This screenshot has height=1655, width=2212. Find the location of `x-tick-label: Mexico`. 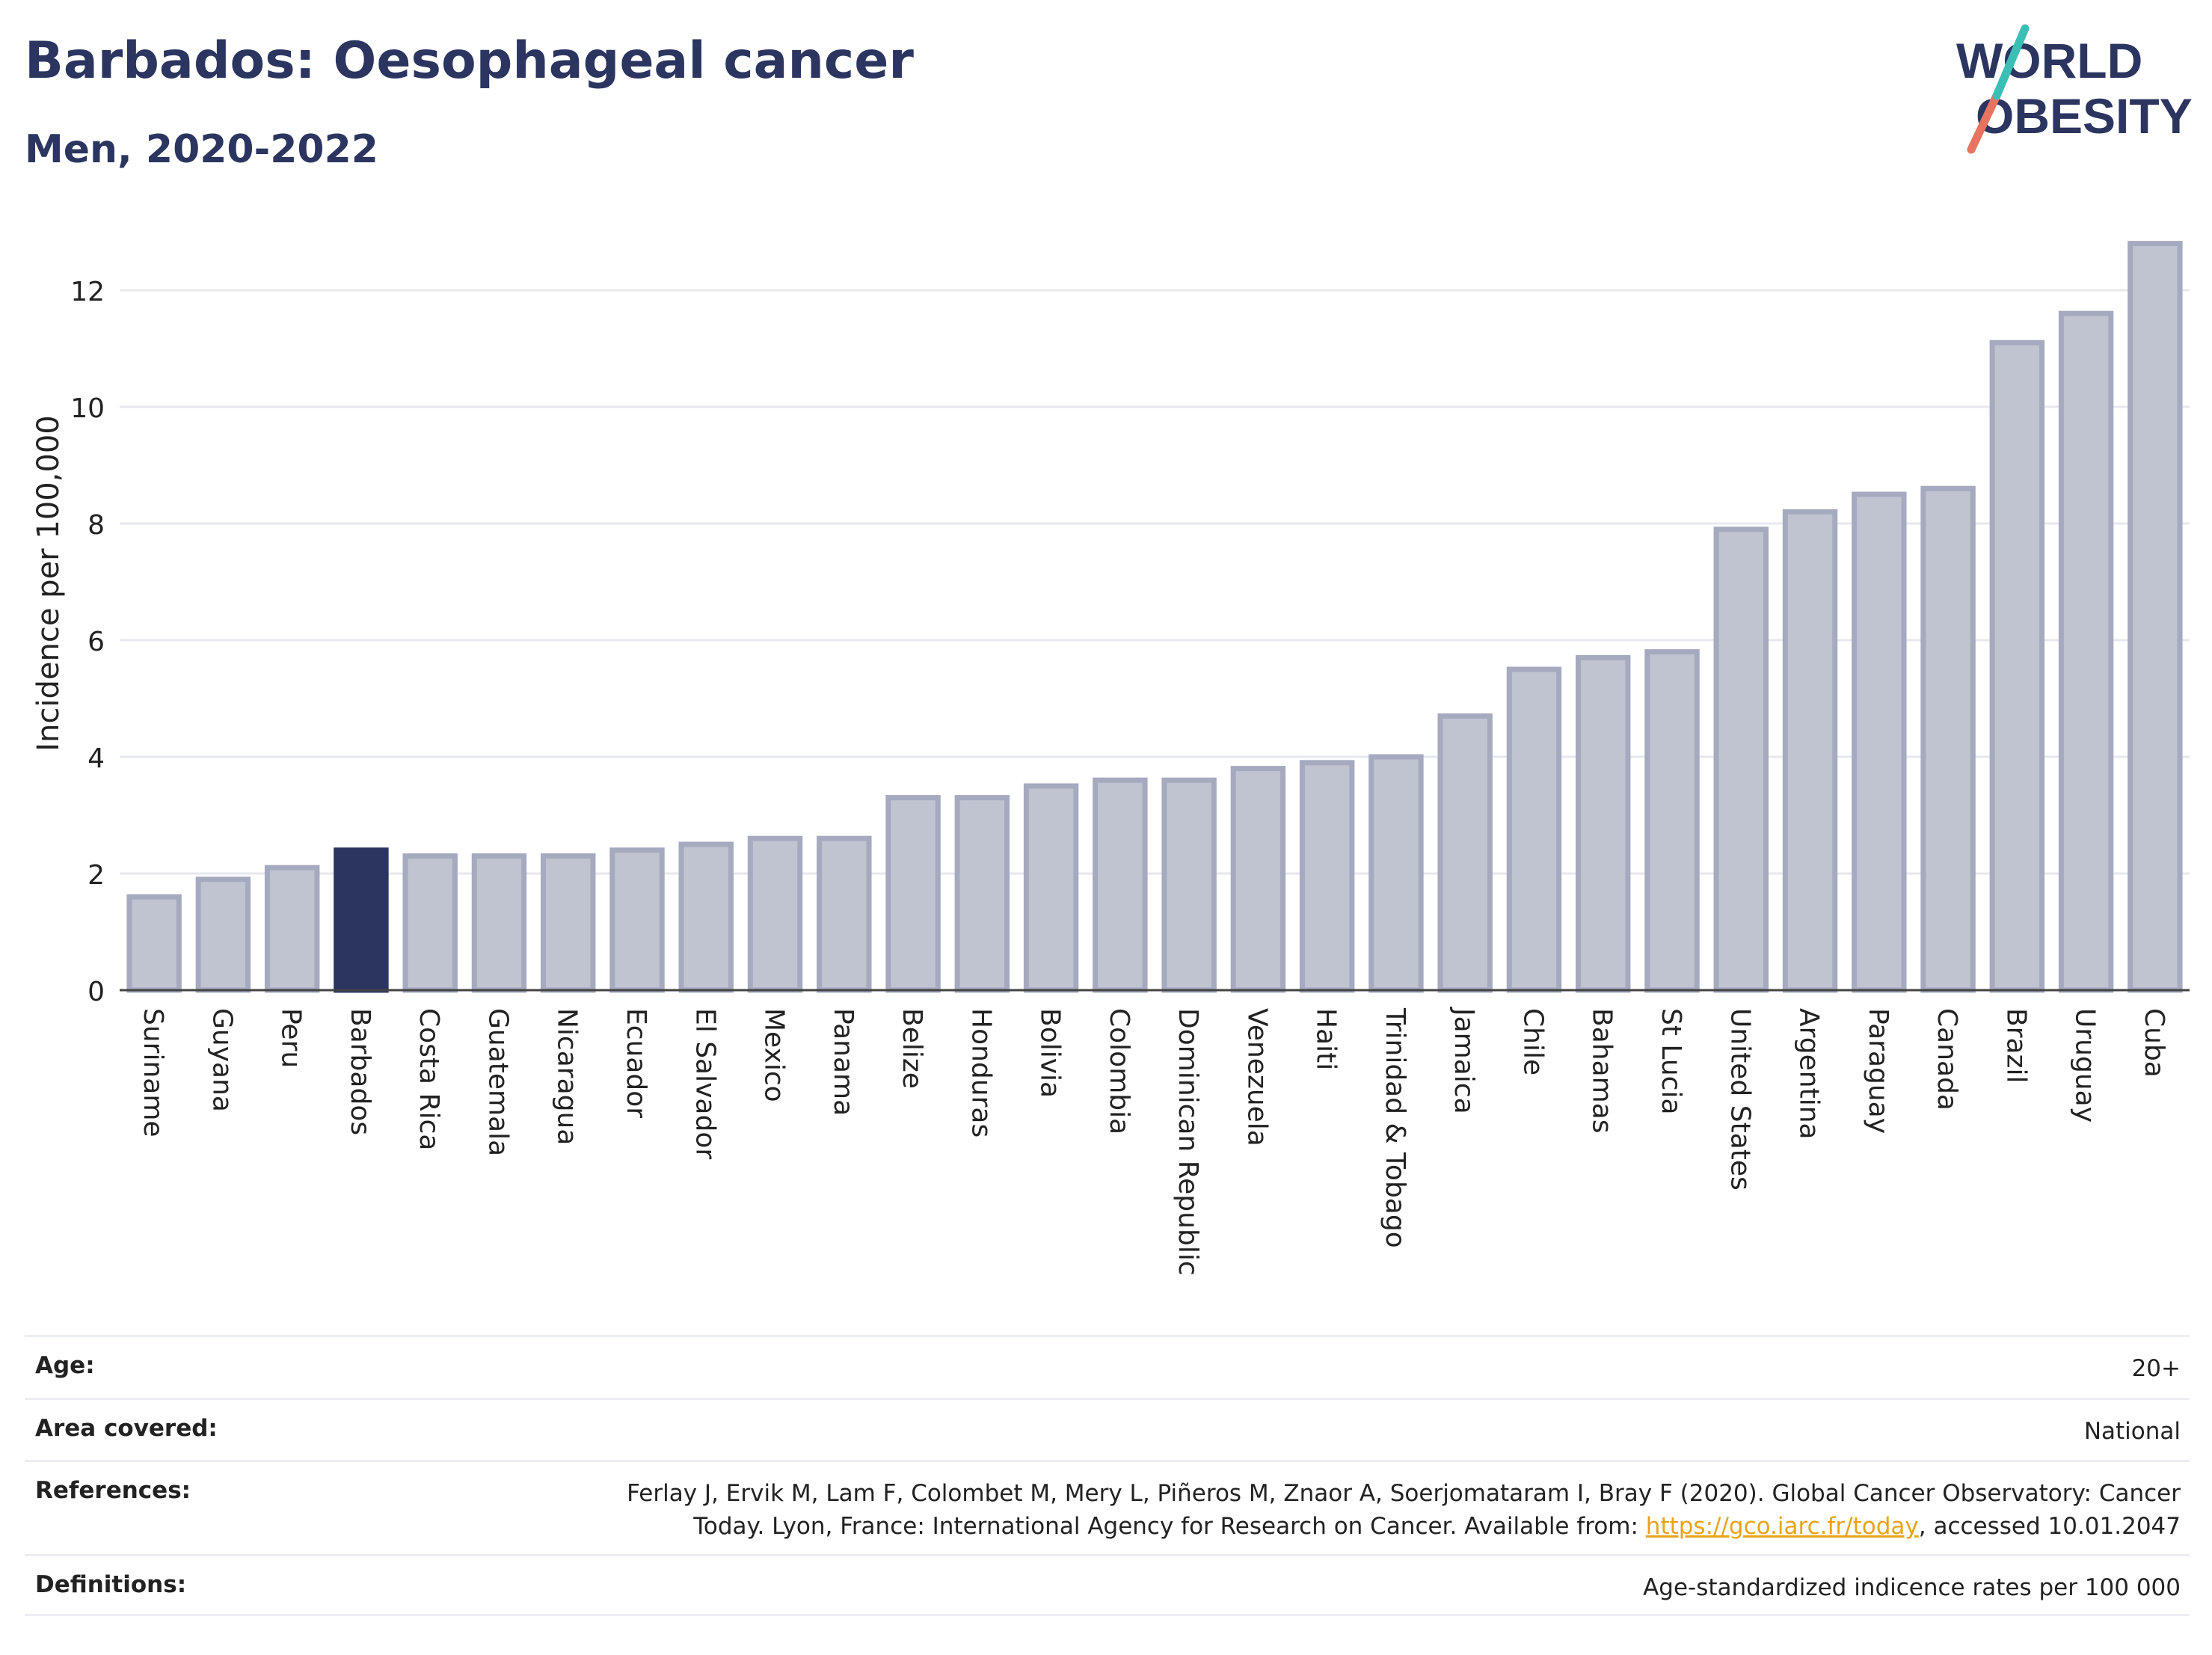

x-tick-label: Mexico is located at coordinates (774, 1055).